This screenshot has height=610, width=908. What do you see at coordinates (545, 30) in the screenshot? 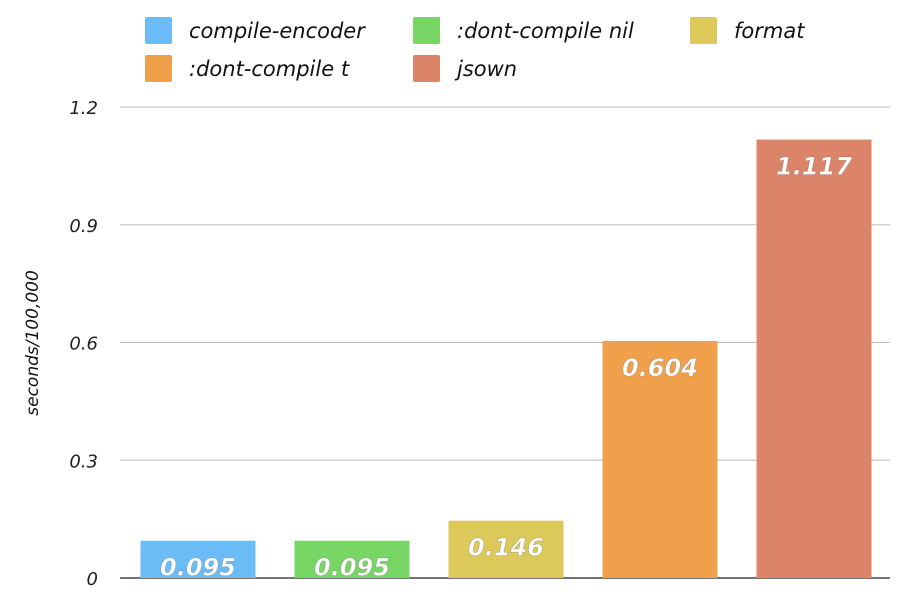
I see `legend-label: :dont-compile nil` at bounding box center [545, 30].